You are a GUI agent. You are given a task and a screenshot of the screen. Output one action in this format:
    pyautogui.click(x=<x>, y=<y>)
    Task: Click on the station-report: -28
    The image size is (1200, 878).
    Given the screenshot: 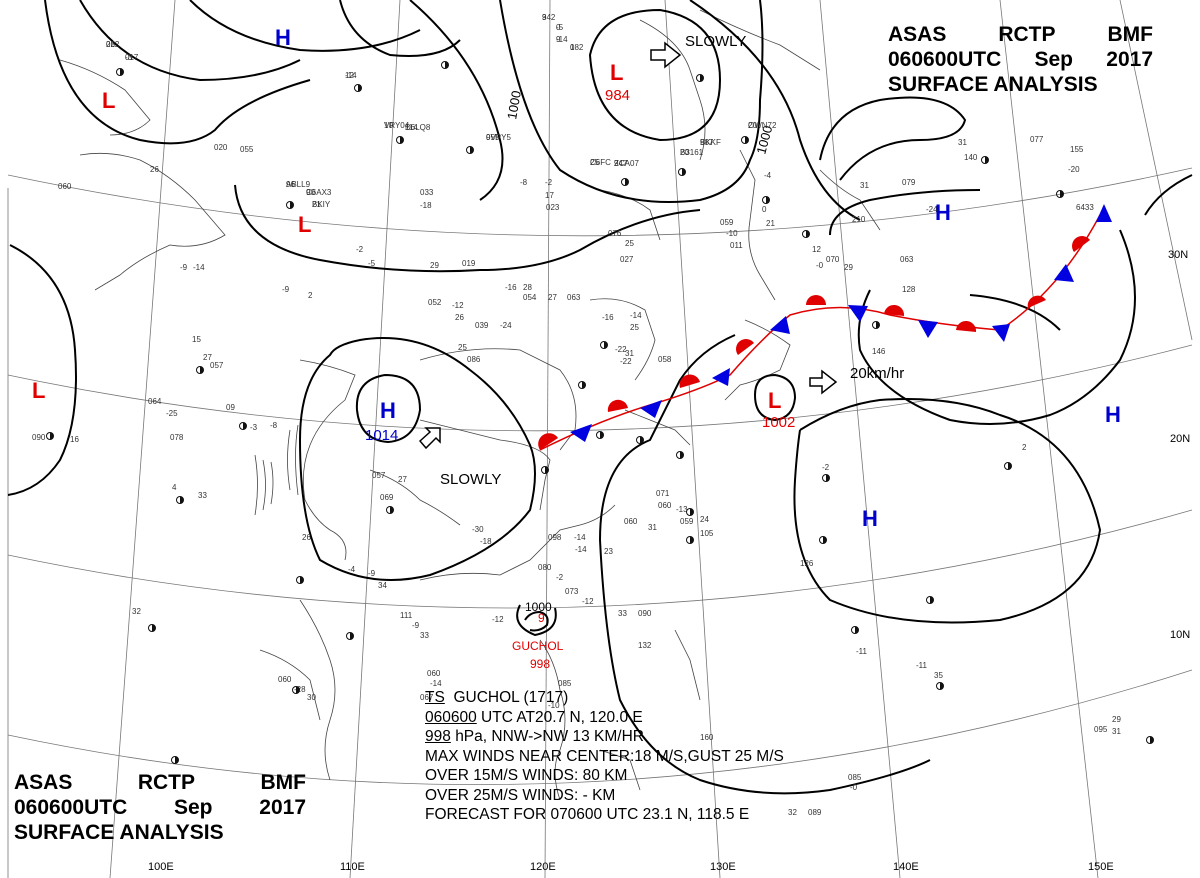 What is the action you would take?
    pyautogui.click(x=300, y=689)
    